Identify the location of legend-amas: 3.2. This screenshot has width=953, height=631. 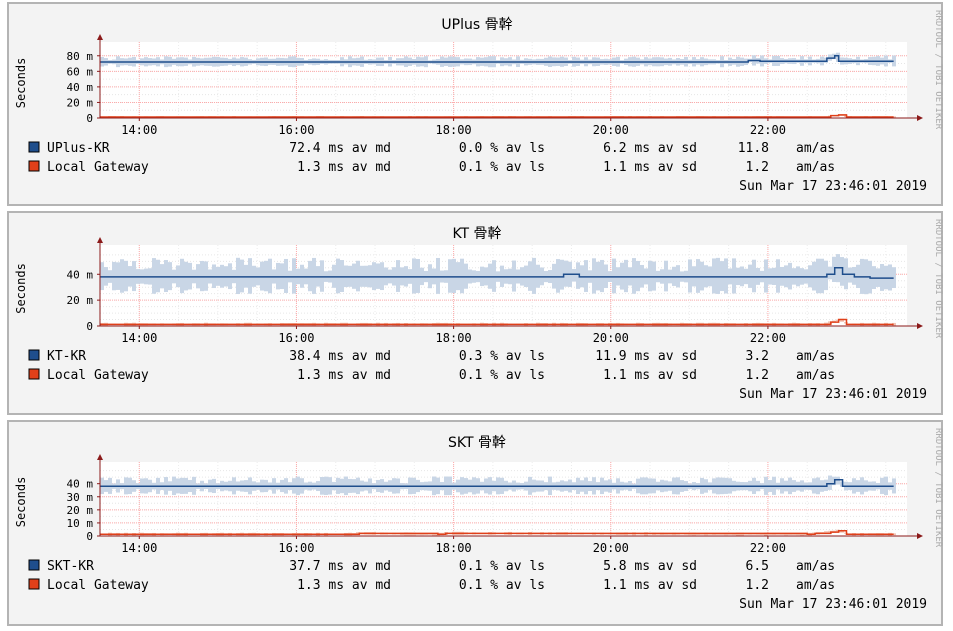
(757, 356).